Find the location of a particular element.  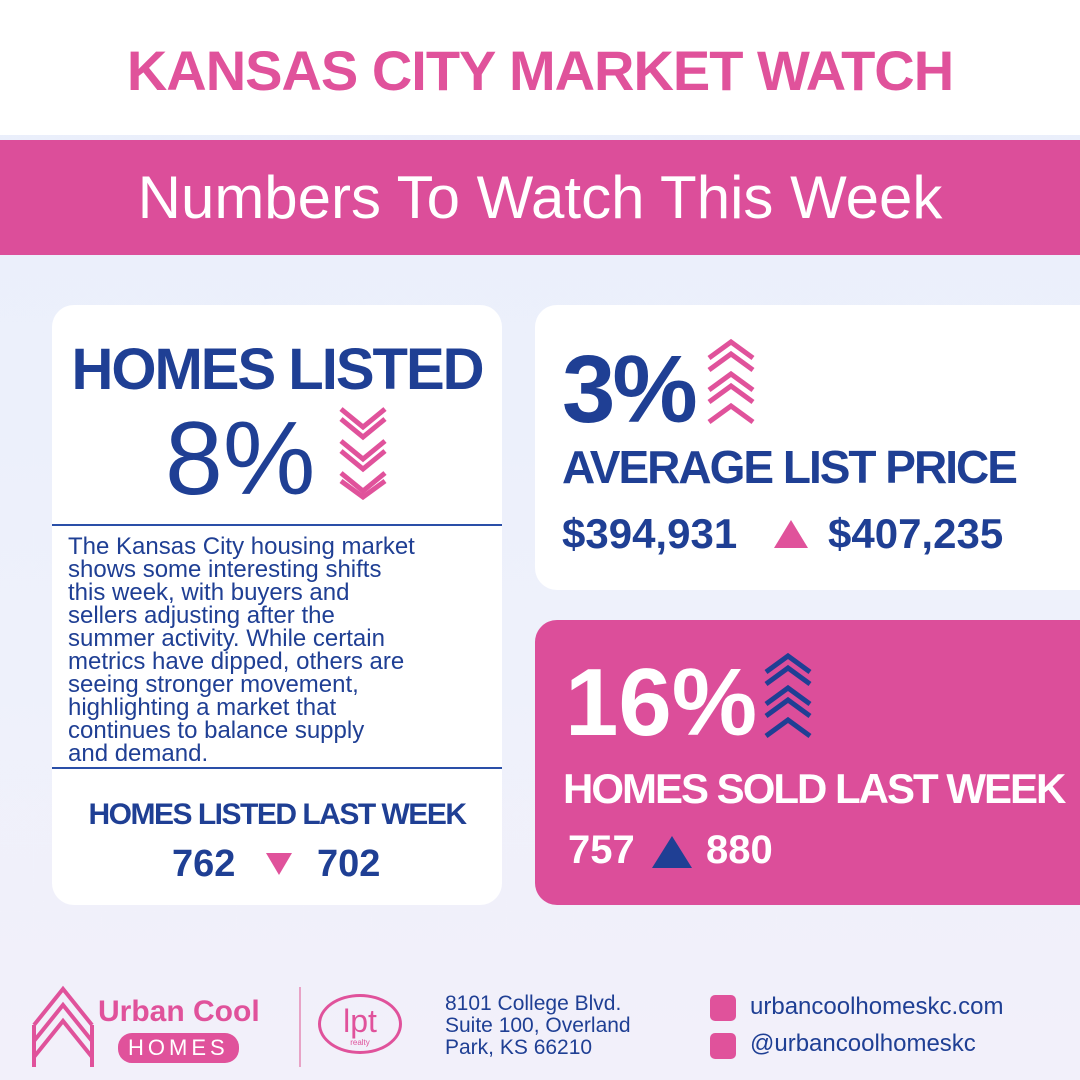

text-line: highlighting a market that is located at coordinates (202, 707).